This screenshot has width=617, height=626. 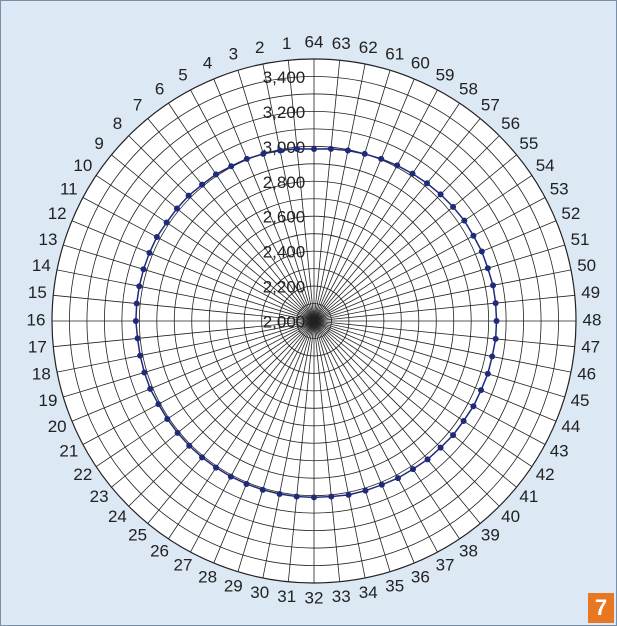 I want to click on spoke-label: 42, so click(x=545, y=474).